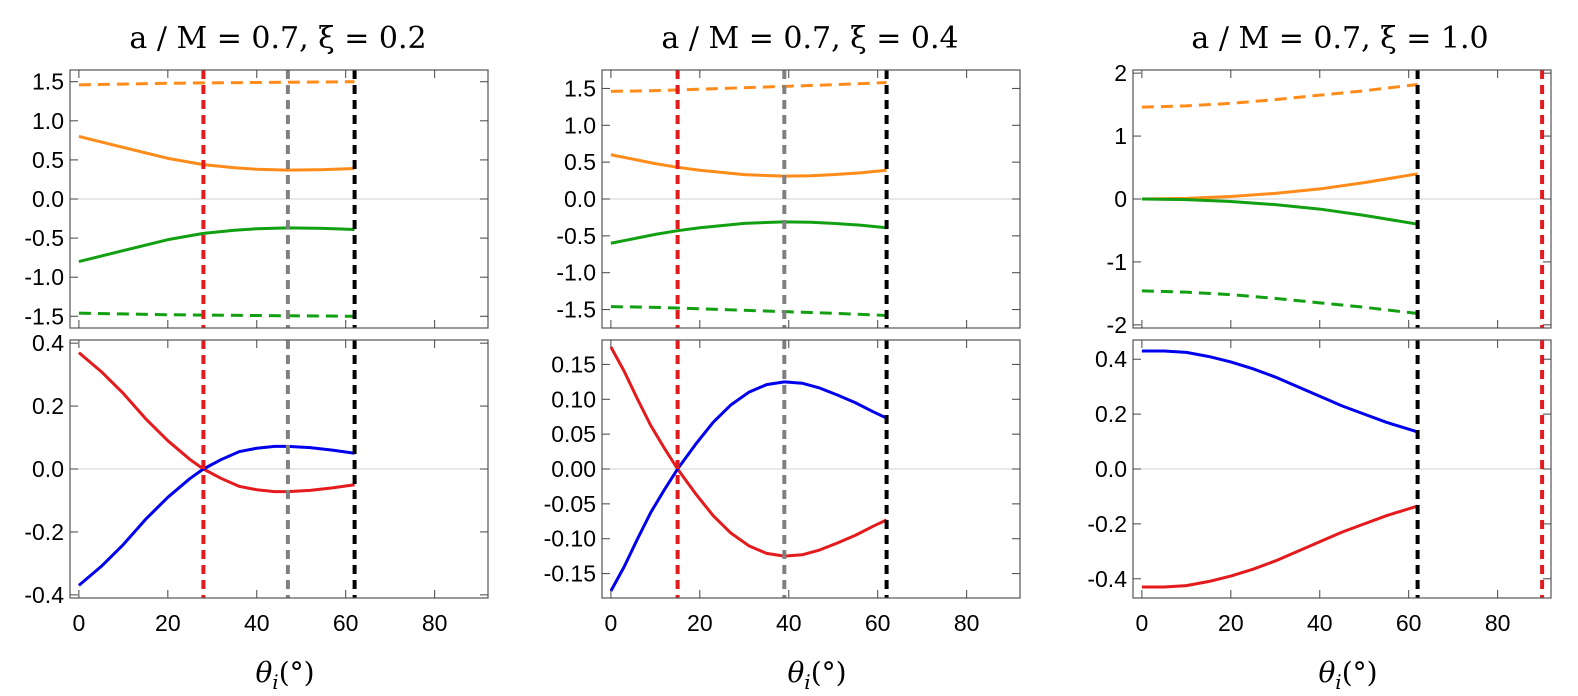 This screenshot has width=1578, height=696. What do you see at coordinates (570, 539) in the screenshot?
I see `y-tick-label: -0.10` at bounding box center [570, 539].